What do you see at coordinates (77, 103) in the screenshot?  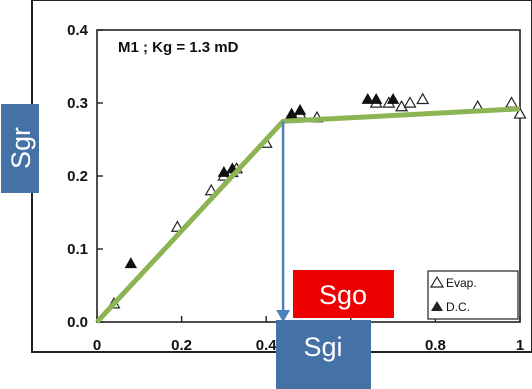 I see `y-tick-label: 0.3` at bounding box center [77, 103].